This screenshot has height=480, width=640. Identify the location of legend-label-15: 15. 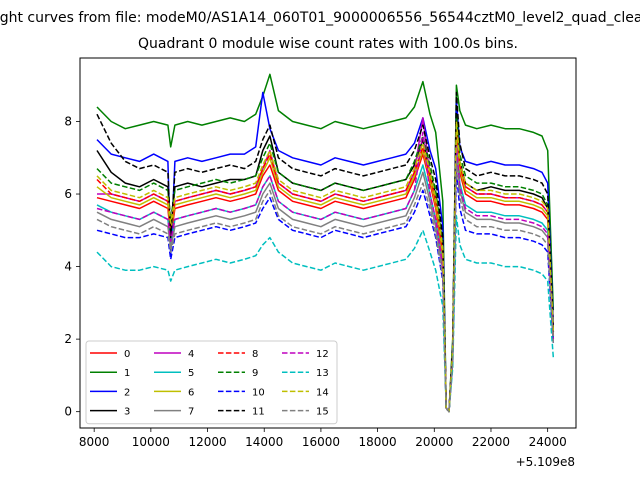
(322, 412).